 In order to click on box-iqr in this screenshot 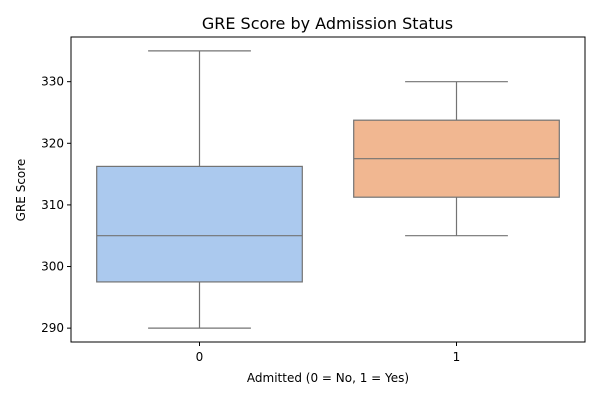, I will do `click(199, 224)`.